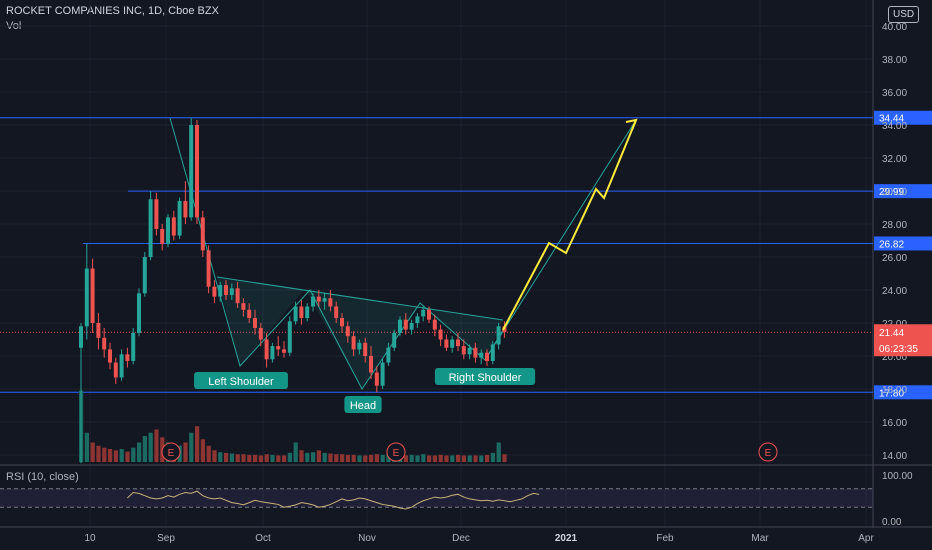 Image resolution: width=932 pixels, height=550 pixels. What do you see at coordinates (360, 333) in the screenshot?
I see `pattern-fill` at bounding box center [360, 333].